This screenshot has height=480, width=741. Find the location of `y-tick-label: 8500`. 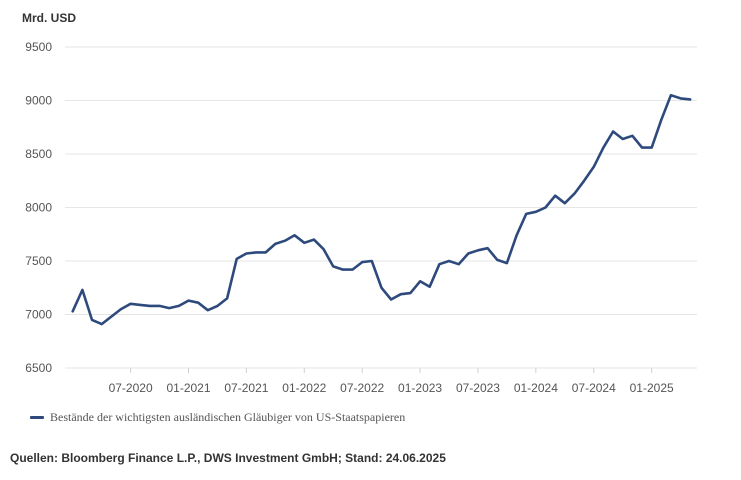

y-tick-label: 8500 is located at coordinates (38, 154).